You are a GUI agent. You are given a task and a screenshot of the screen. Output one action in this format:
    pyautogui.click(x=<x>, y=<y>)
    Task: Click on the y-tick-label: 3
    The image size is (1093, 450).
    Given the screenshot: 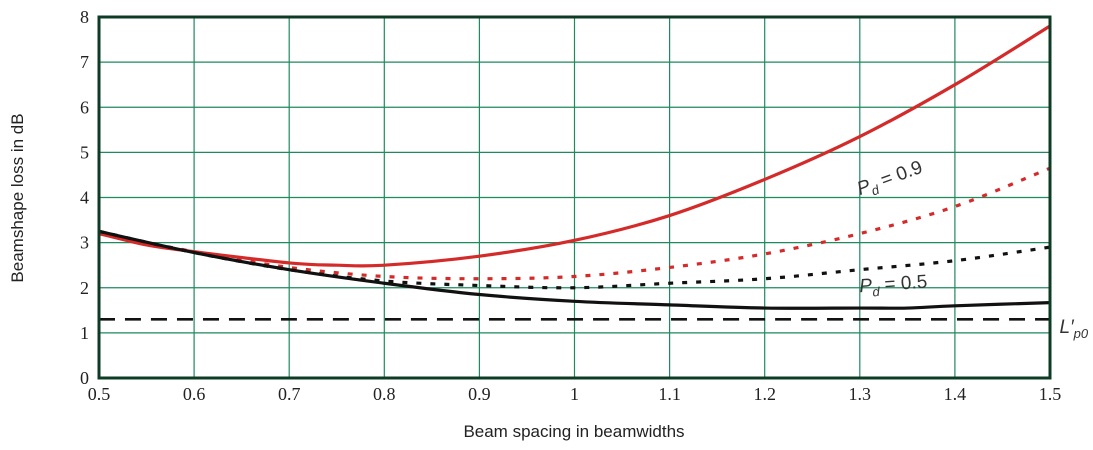 What is the action you would take?
    pyautogui.click(x=84, y=243)
    